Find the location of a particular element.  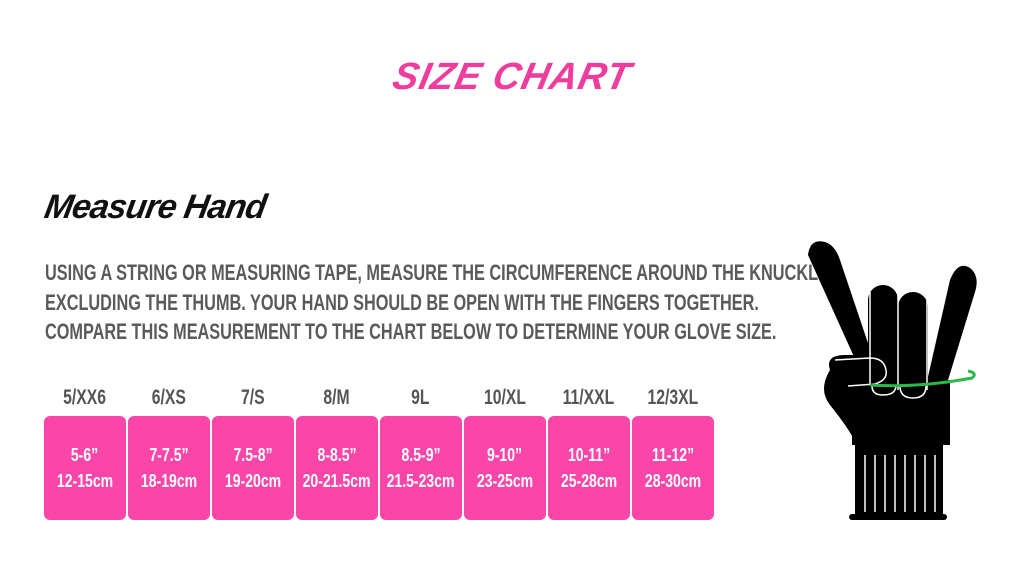

size-column: 9L 8.5-9” 21.5-23cm is located at coordinates (421, 453).